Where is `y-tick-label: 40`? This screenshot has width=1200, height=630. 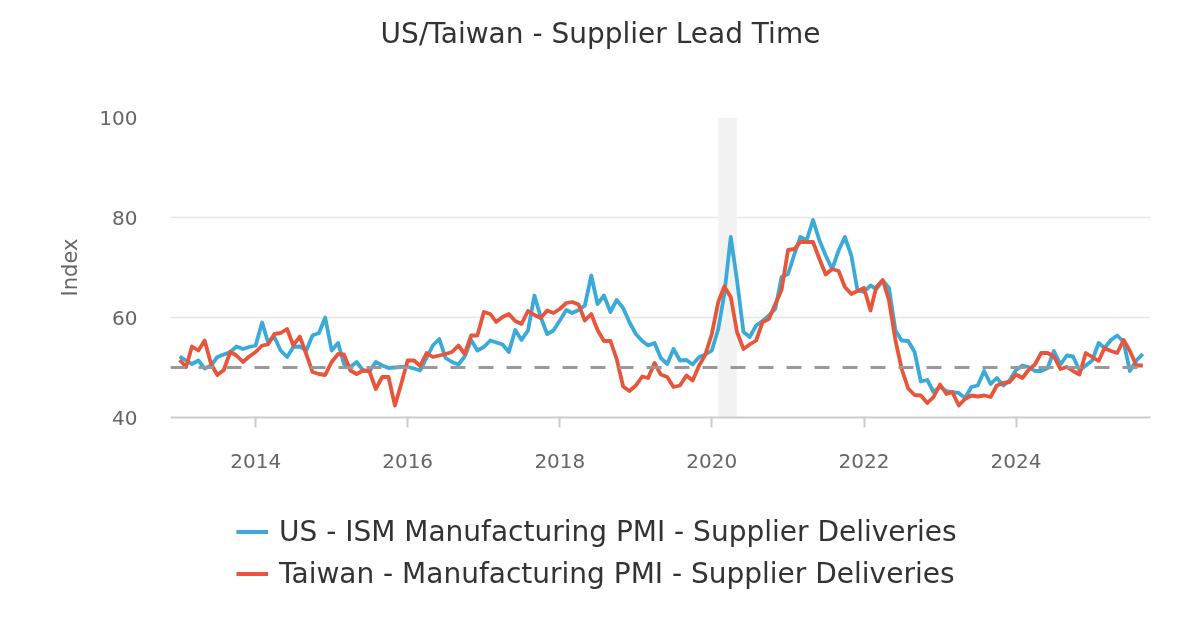 y-tick-label: 40 is located at coordinates (125, 417).